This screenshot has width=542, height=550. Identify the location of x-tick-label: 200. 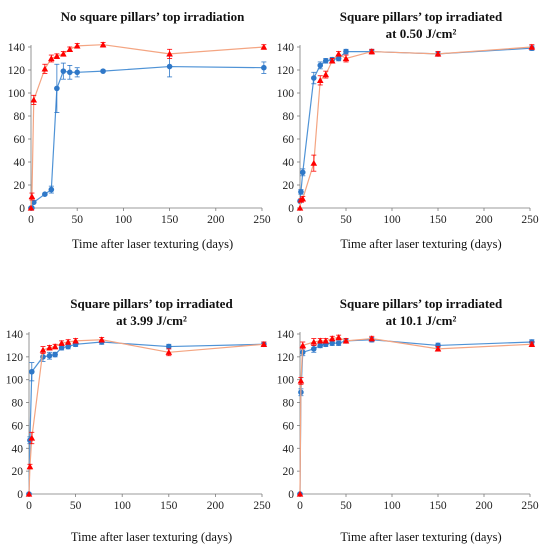
(216, 506).